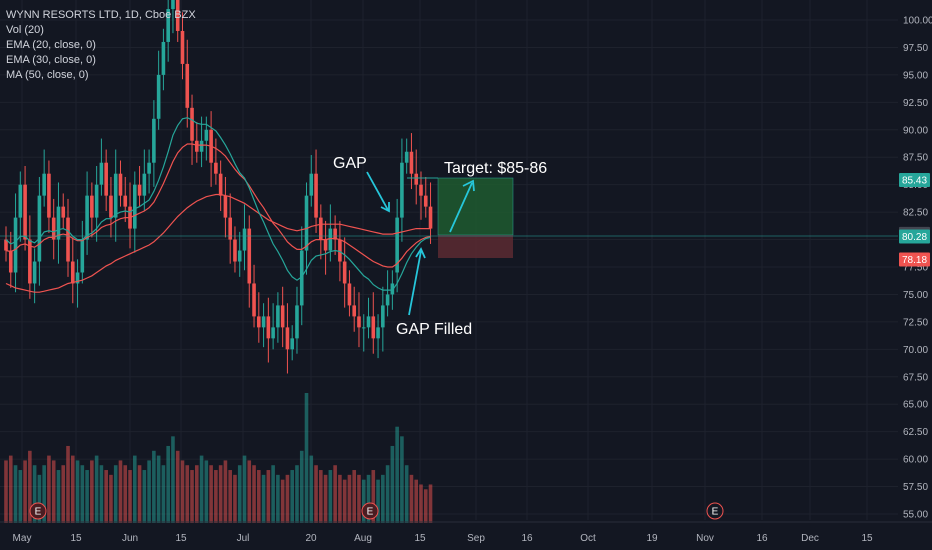 The width and height of the screenshot is (932, 550). Describe the element at coordinates (47, 75) in the screenshot. I see `legend-ma50: MA (50, close, 0)` at that location.